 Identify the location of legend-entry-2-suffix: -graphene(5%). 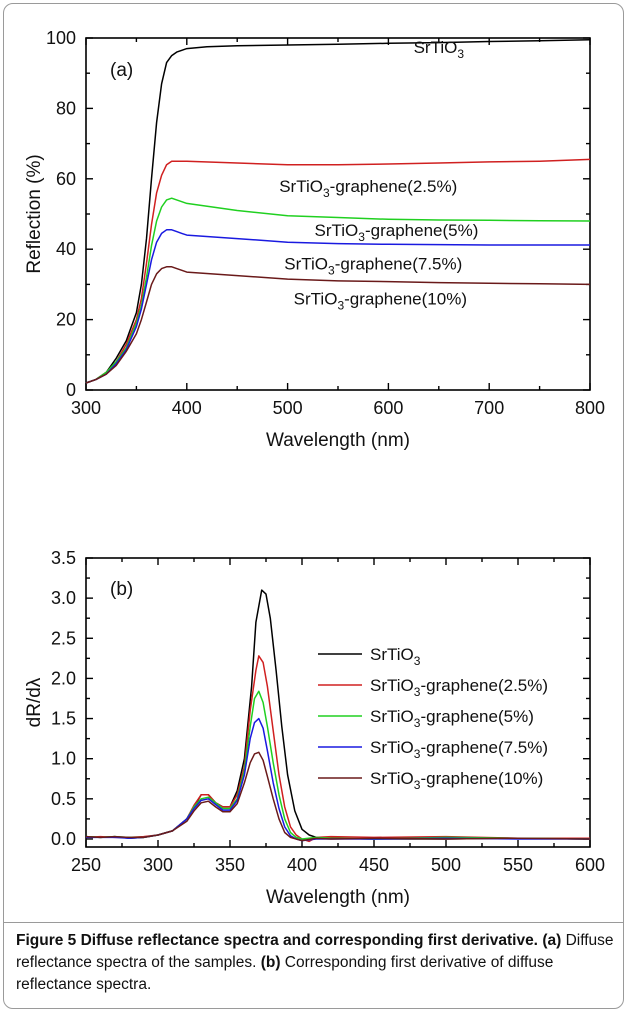
(476, 716).